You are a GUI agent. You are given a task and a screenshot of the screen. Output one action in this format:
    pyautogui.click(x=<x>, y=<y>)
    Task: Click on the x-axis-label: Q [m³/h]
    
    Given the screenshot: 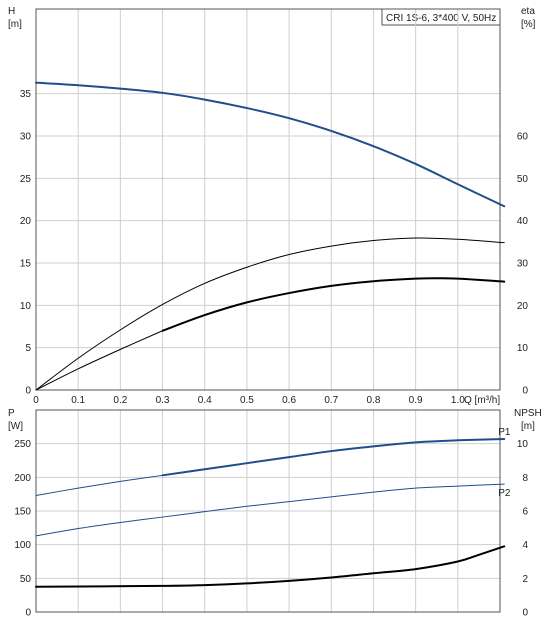 What is the action you would take?
    pyautogui.click(x=482, y=400)
    